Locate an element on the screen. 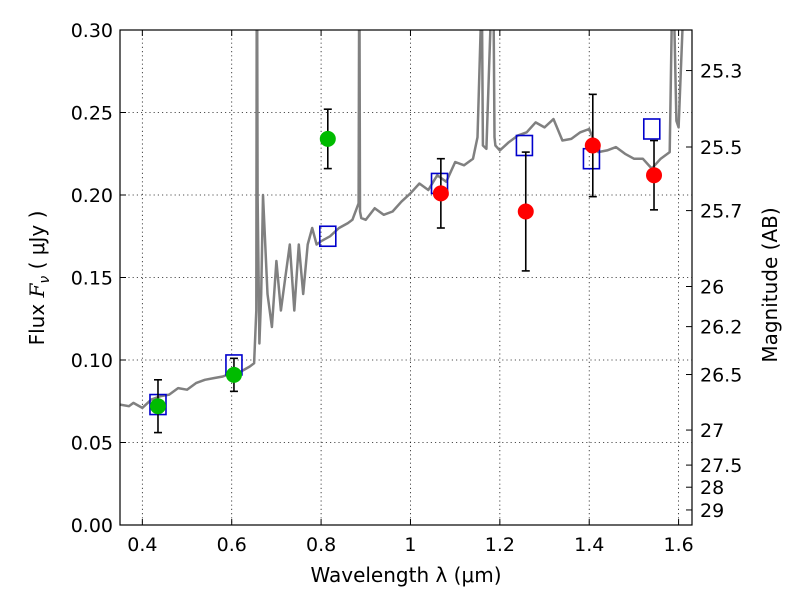 Image resolution: width=800 pixels, height=600 pixels. y-axis-title: Flux Fν ( μJy ) is located at coordinates (39, 278).